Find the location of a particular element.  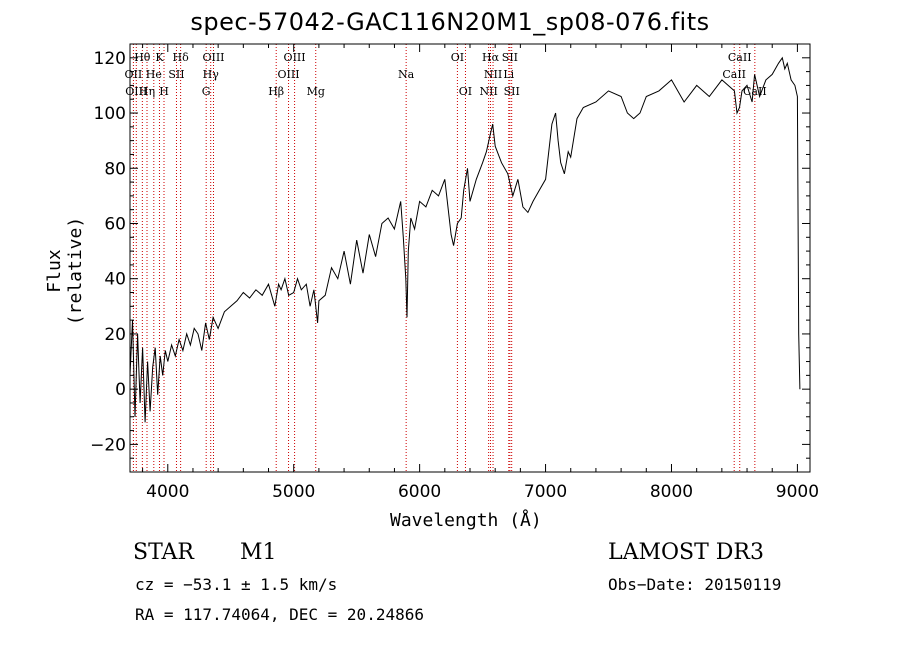

line-label: He is located at coordinates (154, 74).